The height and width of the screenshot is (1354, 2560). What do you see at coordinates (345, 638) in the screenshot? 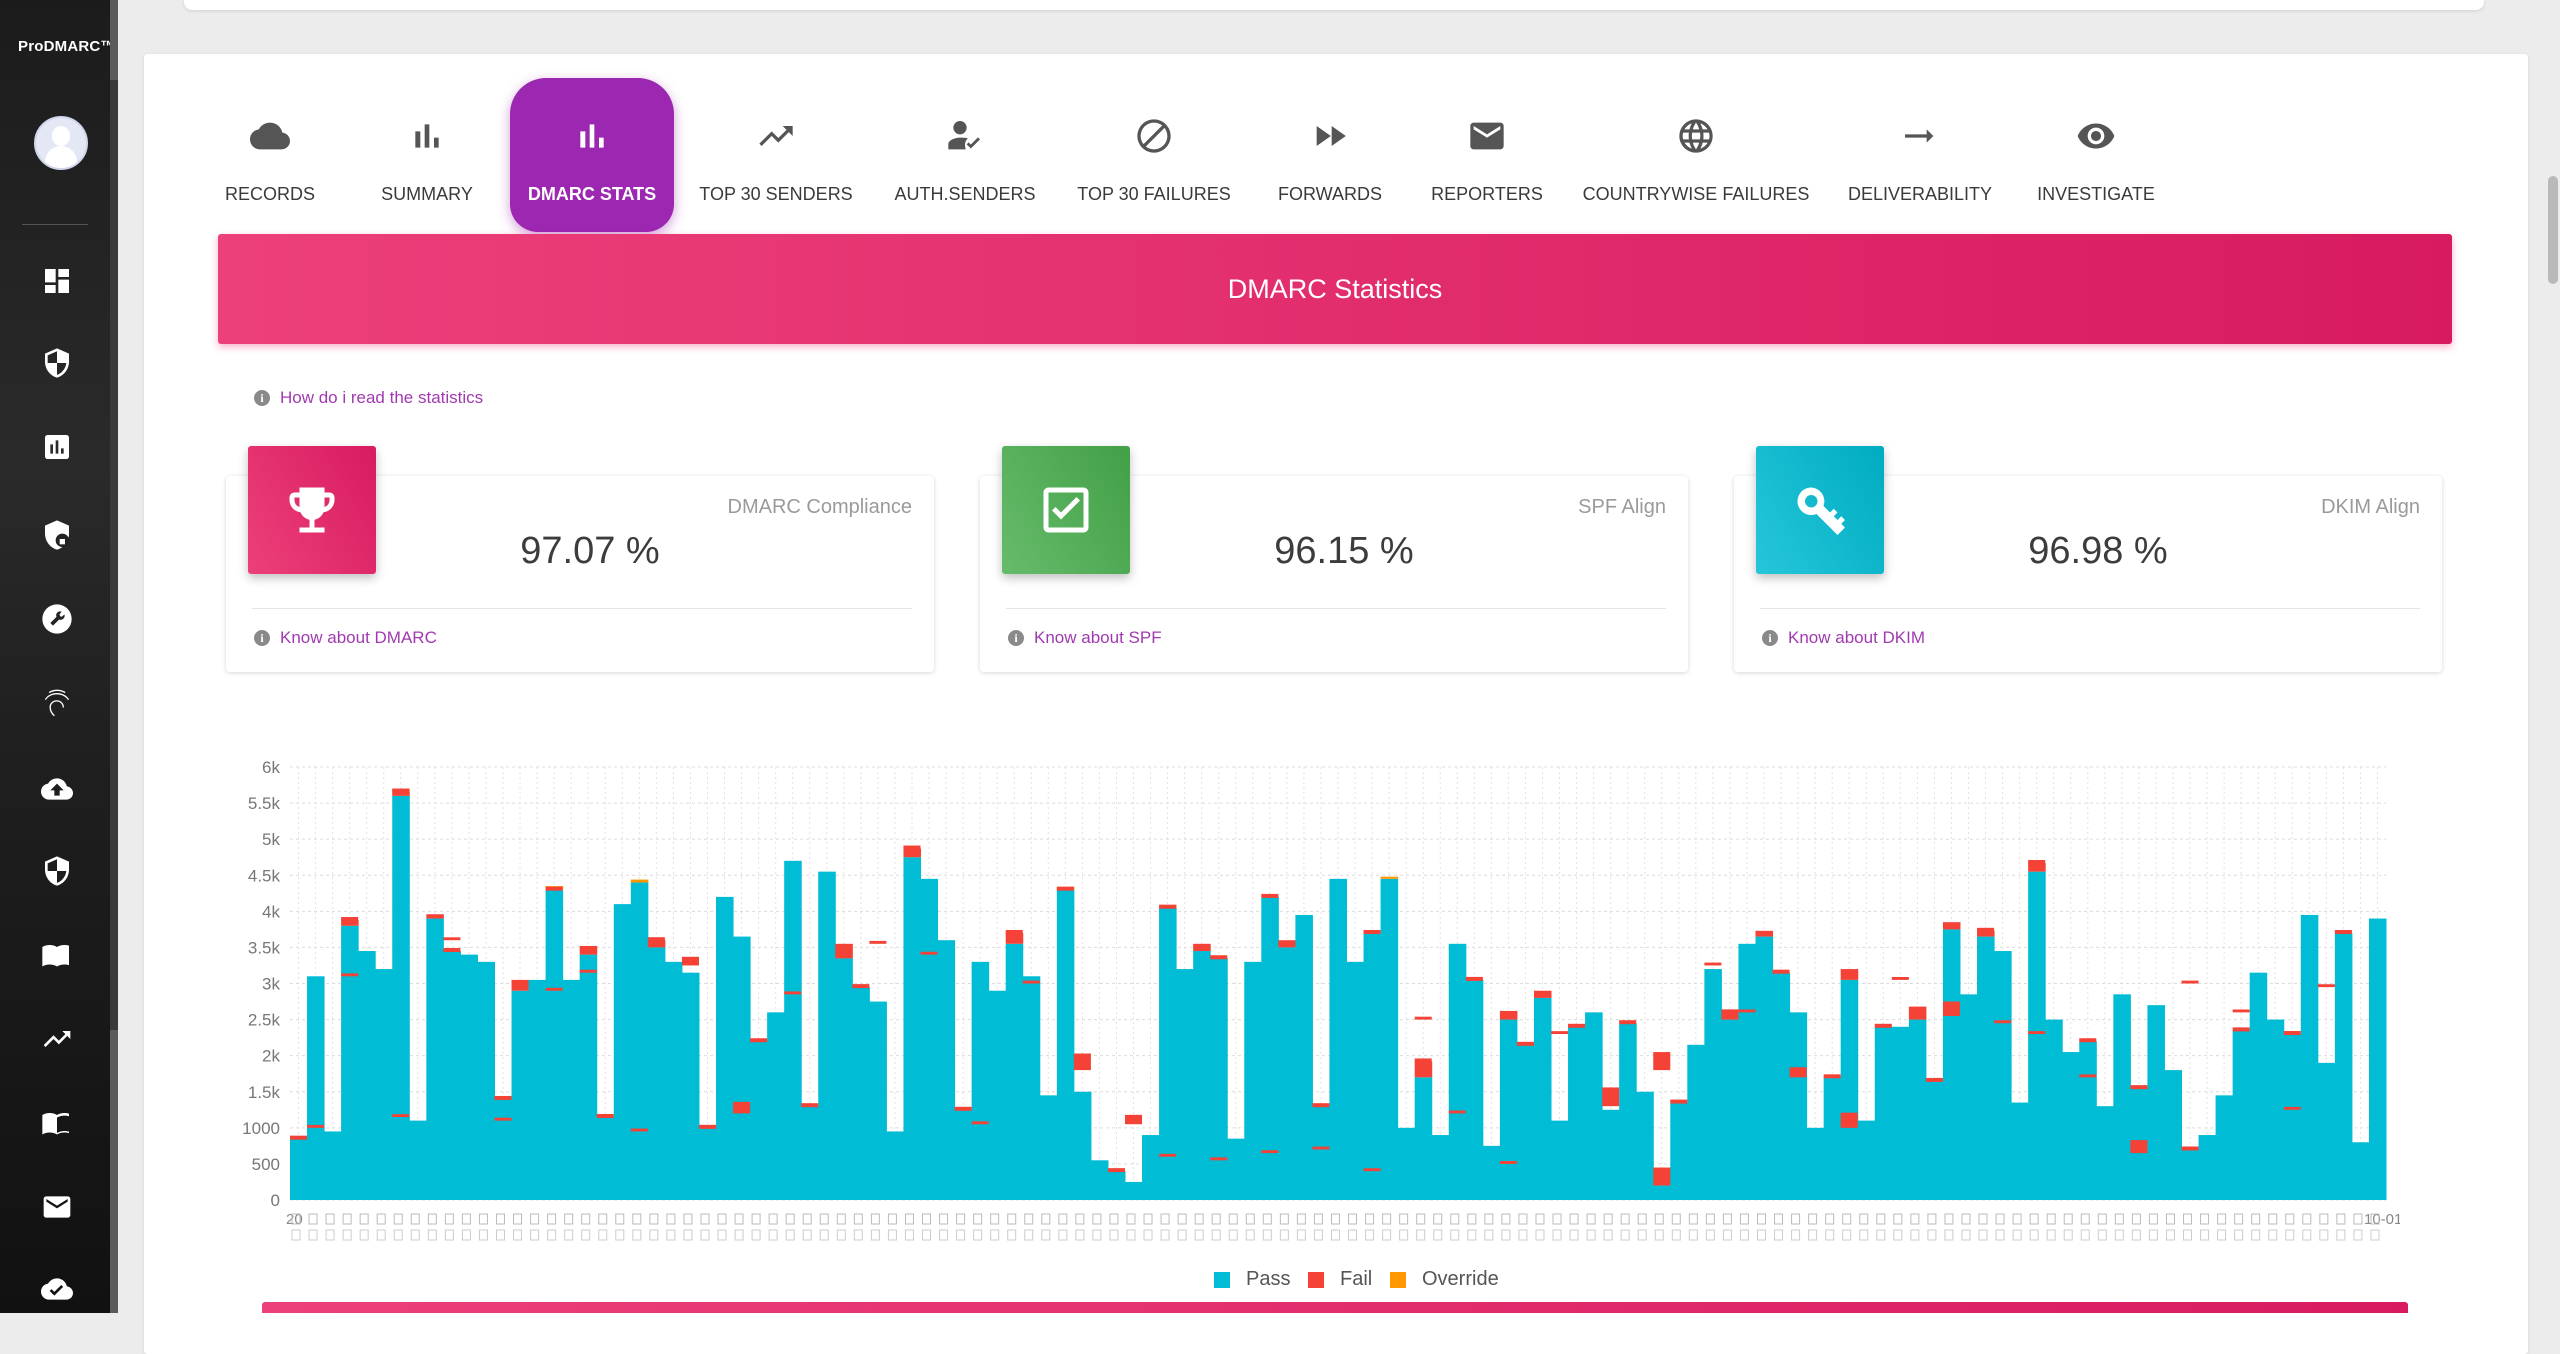
I see `know-about-dmarc-link: i Know about DMARC` at bounding box center [345, 638].